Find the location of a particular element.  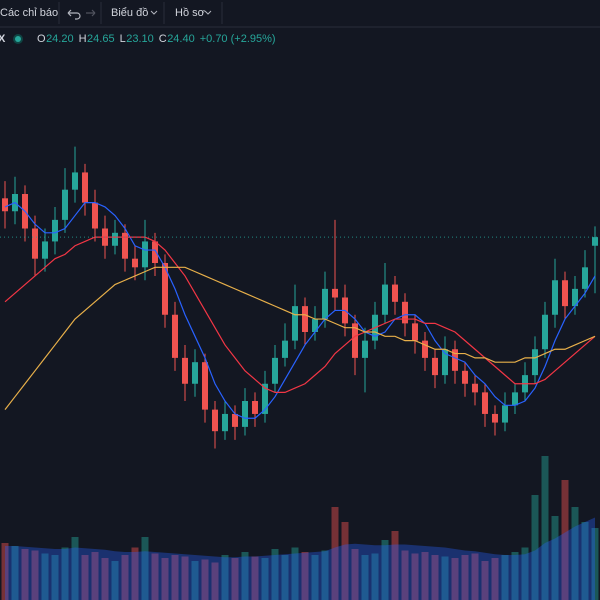

redo-icon is located at coordinates (91, 13).